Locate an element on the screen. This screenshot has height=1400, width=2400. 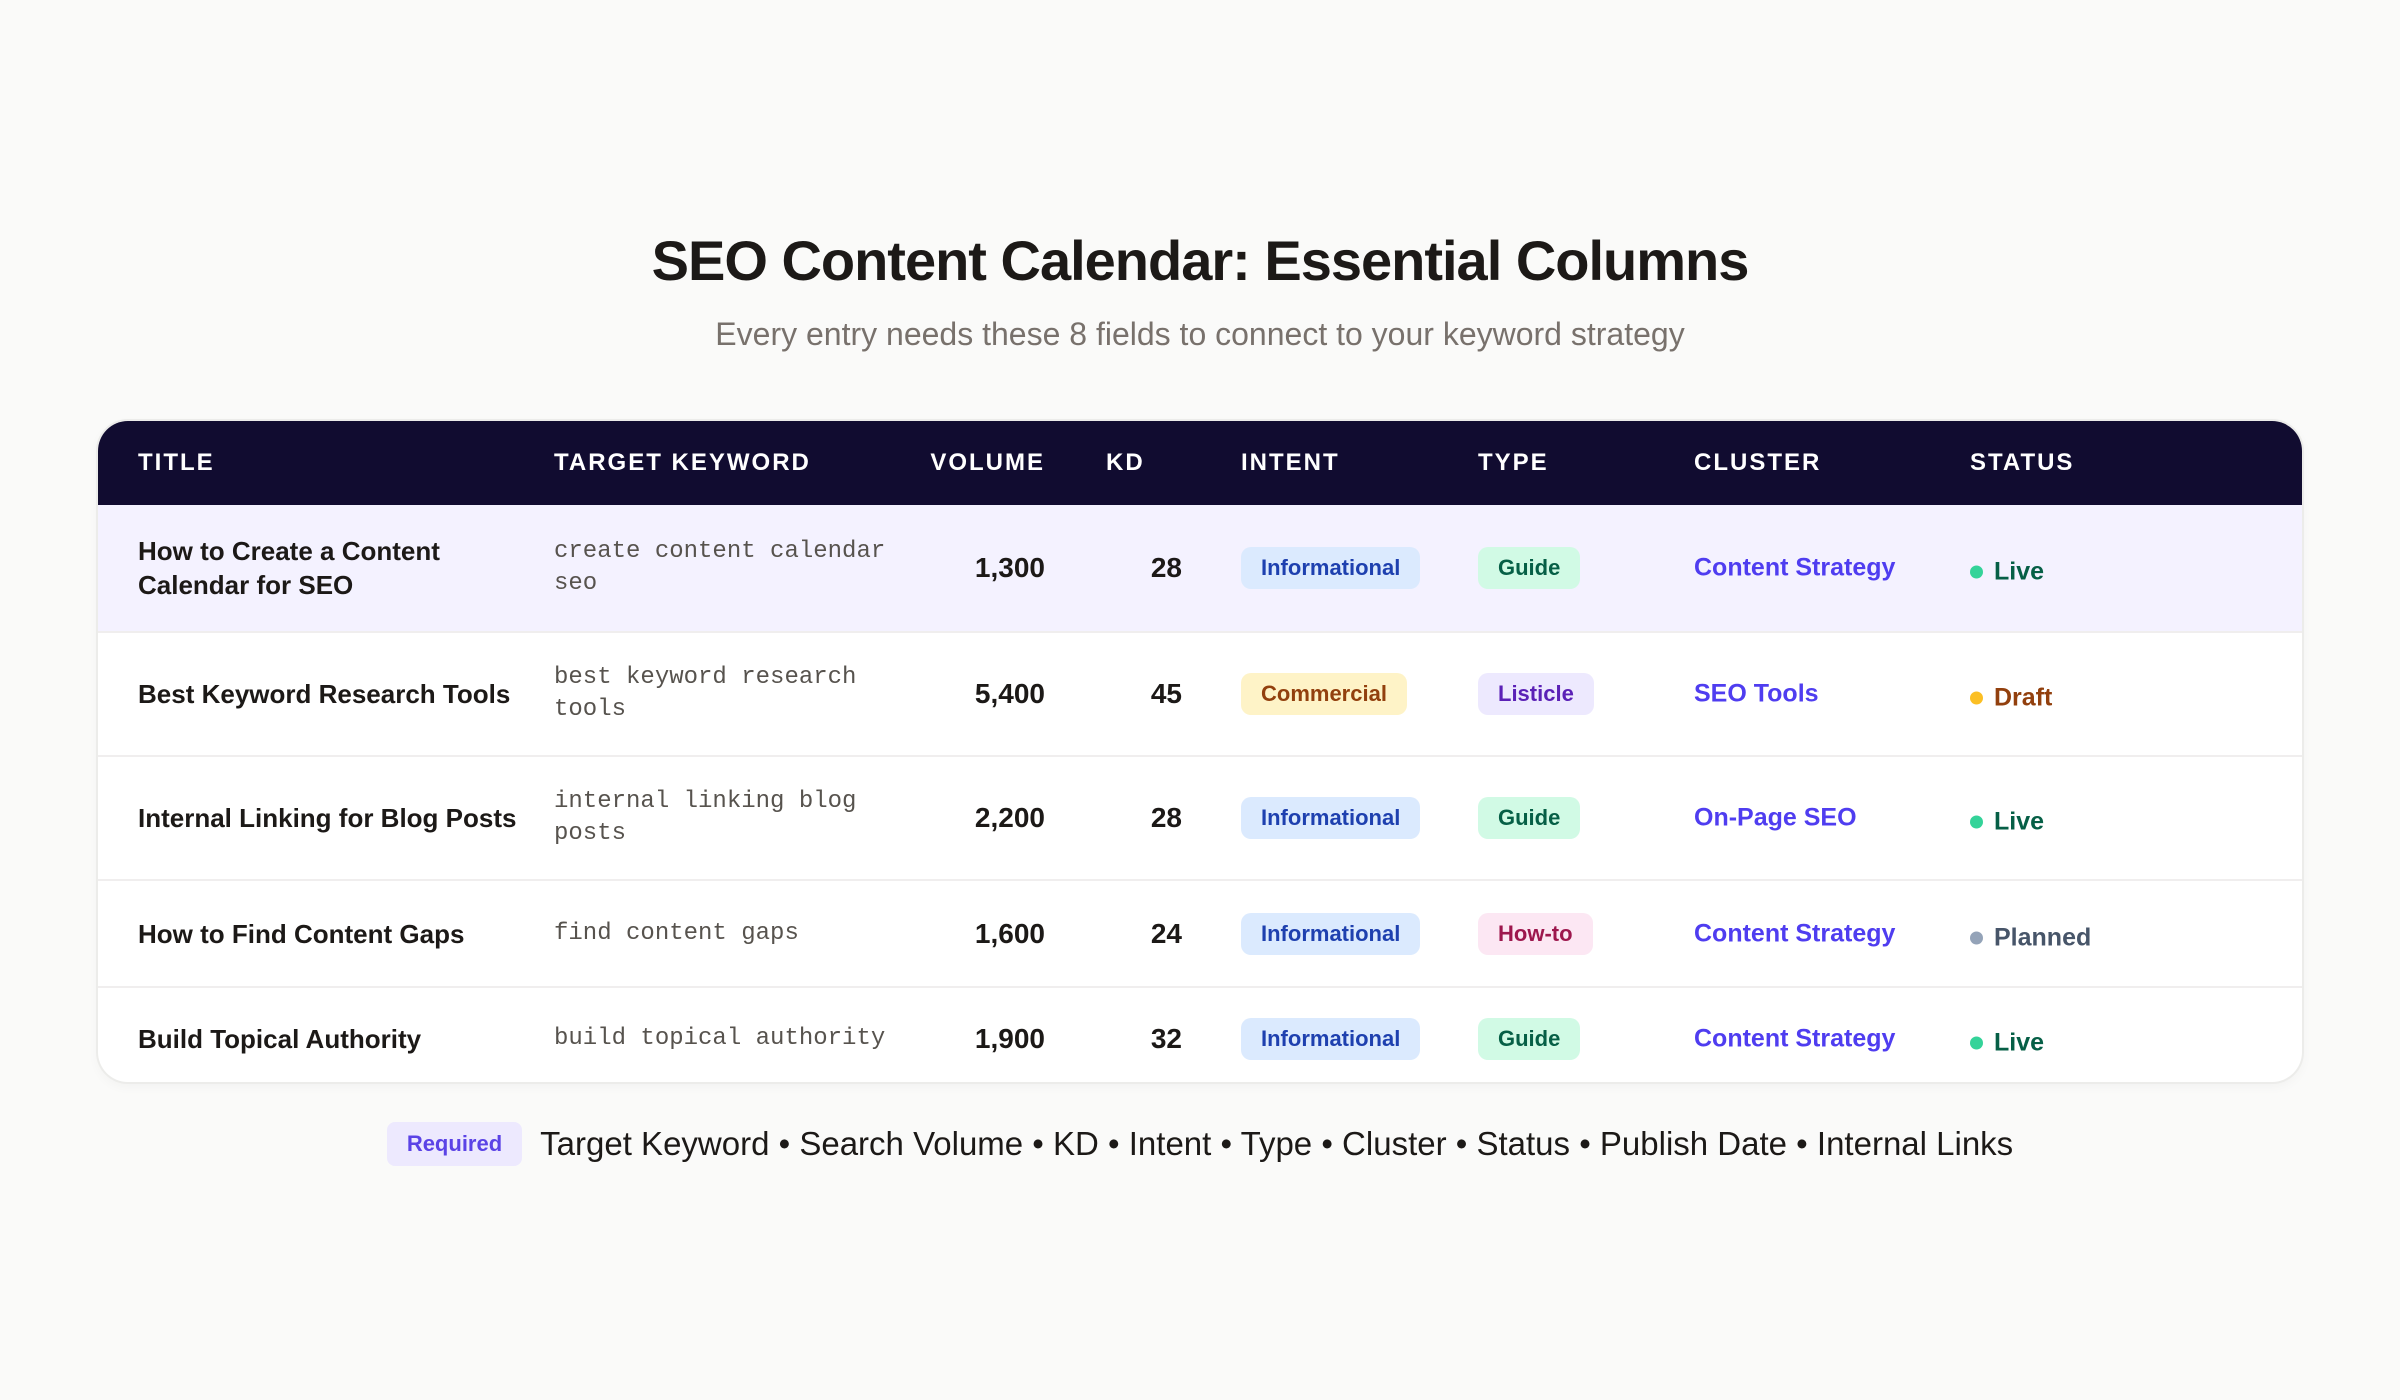
intent-badge: Commercial is located at coordinates (1324, 694).